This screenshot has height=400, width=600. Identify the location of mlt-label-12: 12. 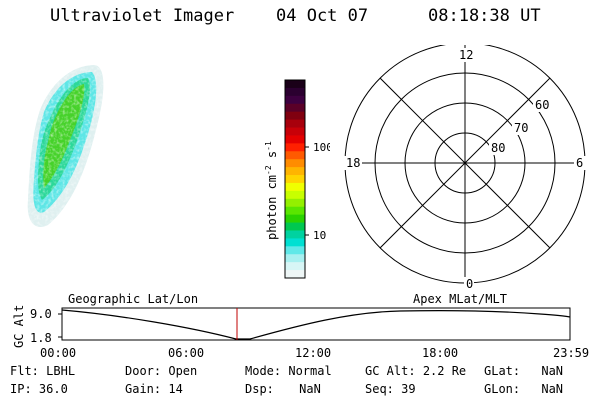
(466, 55).